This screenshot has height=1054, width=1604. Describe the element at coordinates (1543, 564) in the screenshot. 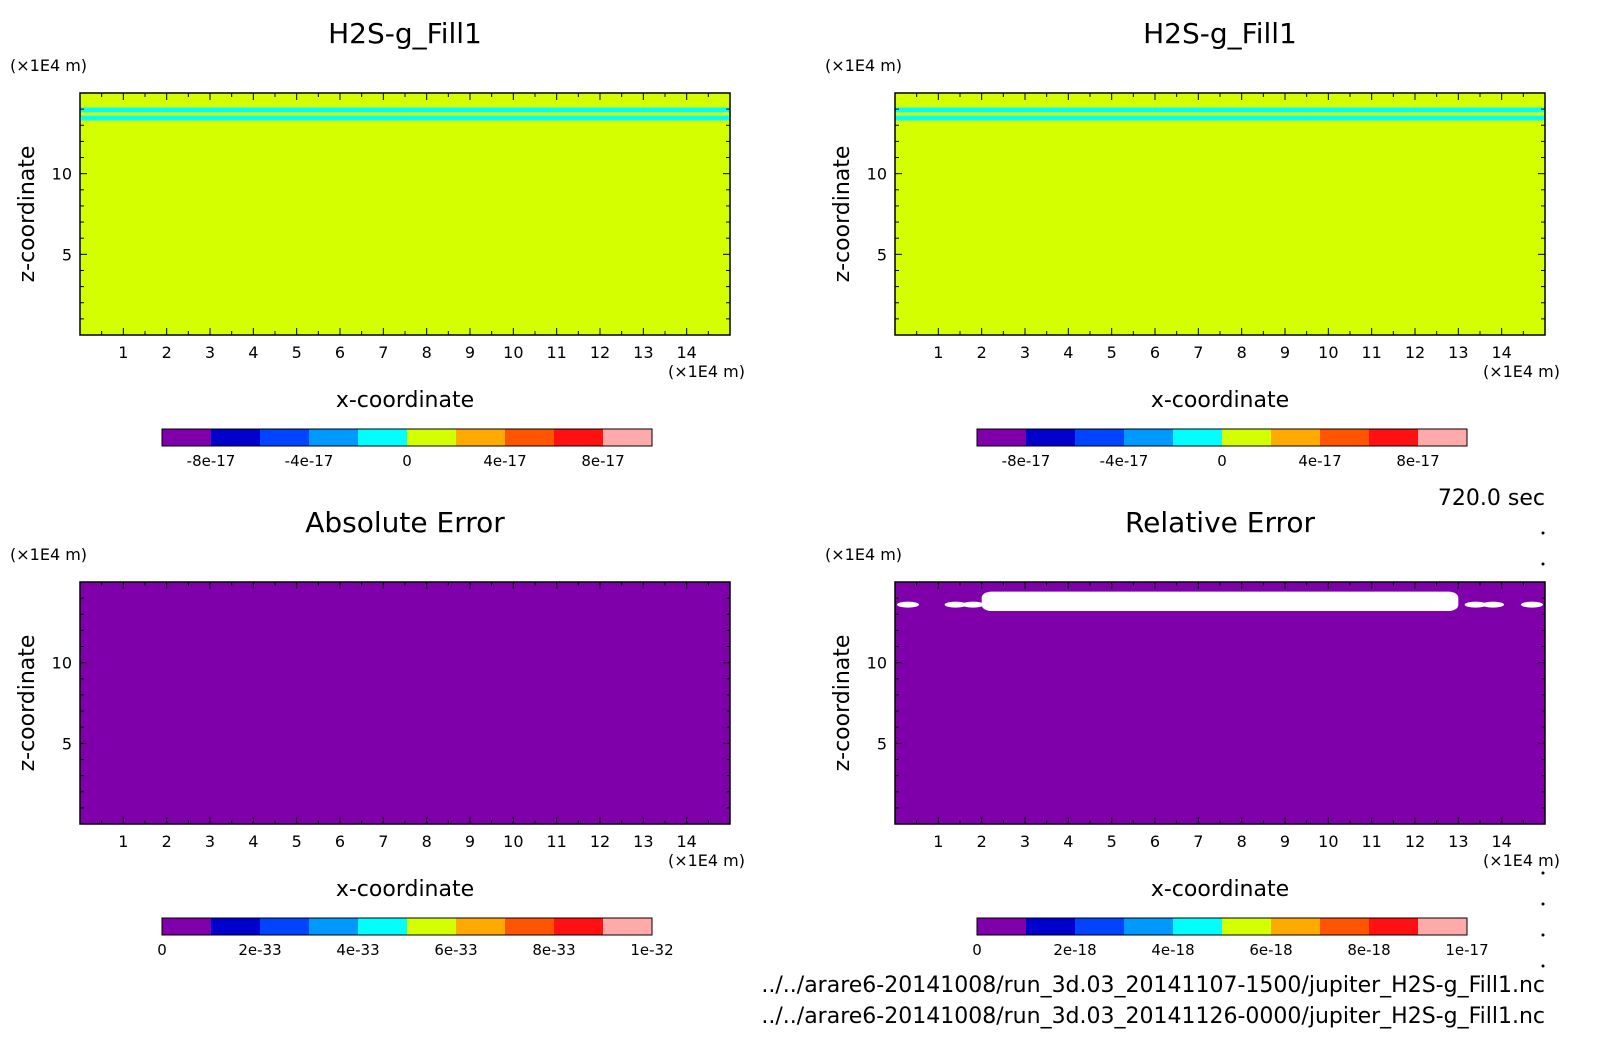

I see `margin-dot` at that location.